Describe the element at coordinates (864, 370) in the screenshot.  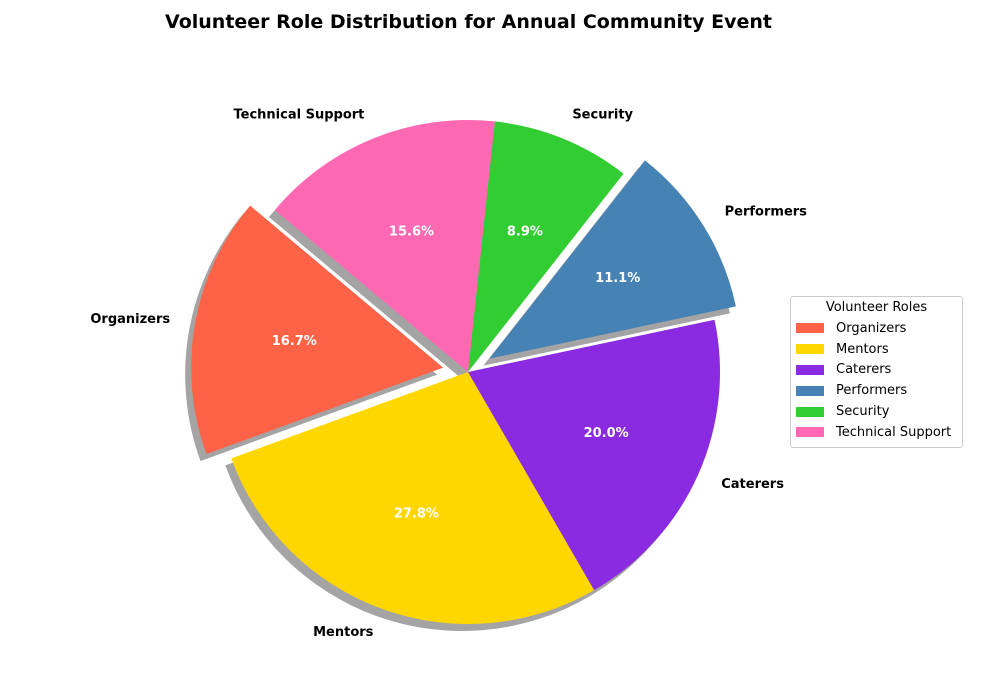
I see `legend-label-caterers: Caterers` at that location.